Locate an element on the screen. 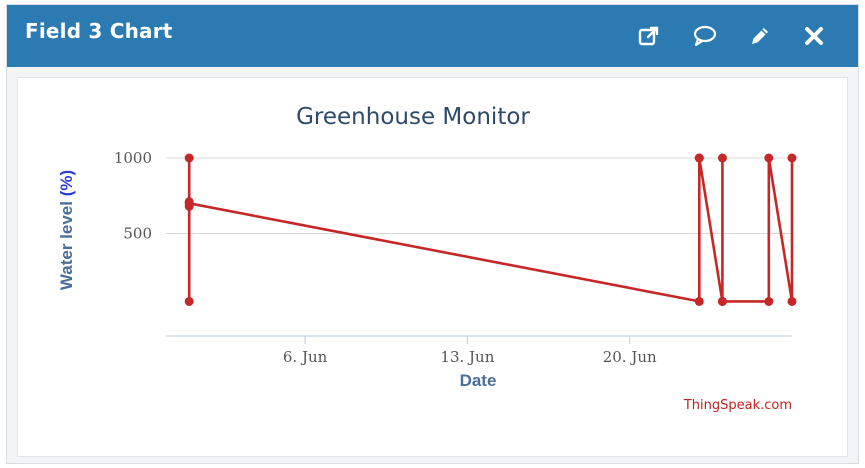 This screenshot has width=865, height=468. close-icon is located at coordinates (814, 36).